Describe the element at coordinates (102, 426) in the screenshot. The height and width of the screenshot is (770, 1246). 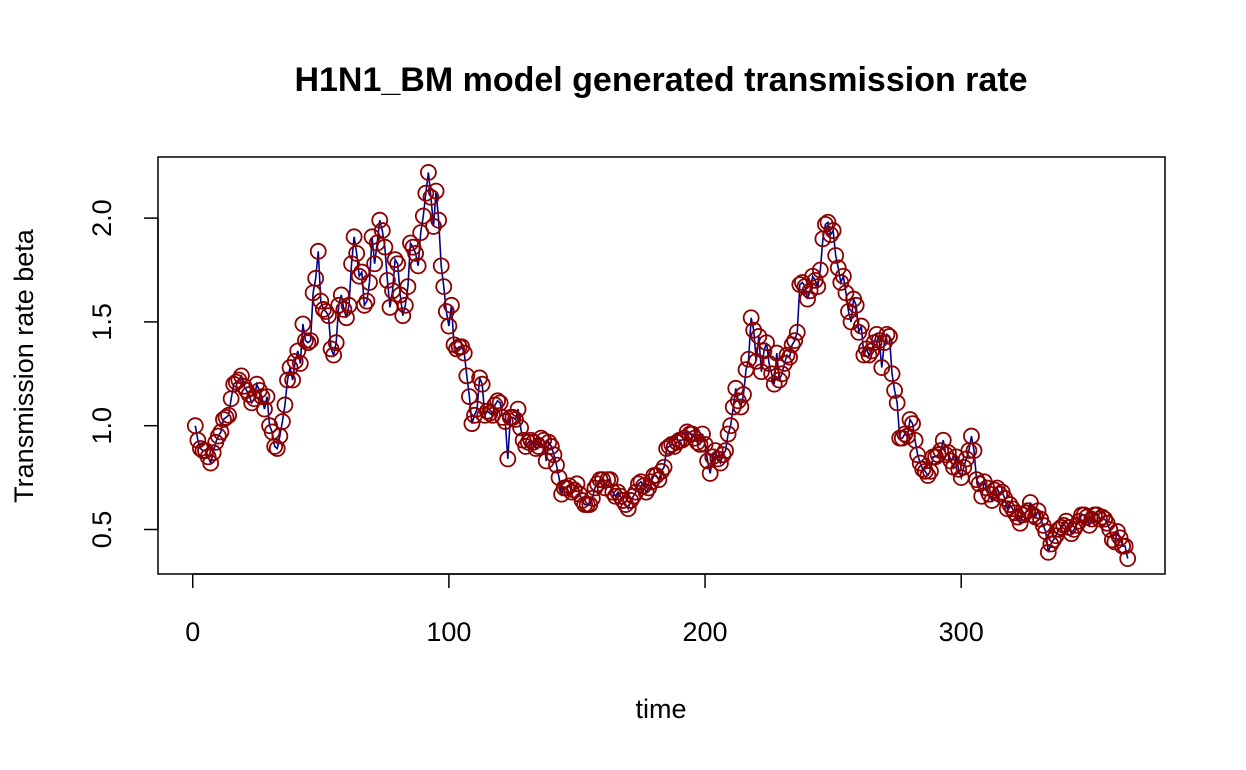
I see `y-tick-label: 1.0` at that location.